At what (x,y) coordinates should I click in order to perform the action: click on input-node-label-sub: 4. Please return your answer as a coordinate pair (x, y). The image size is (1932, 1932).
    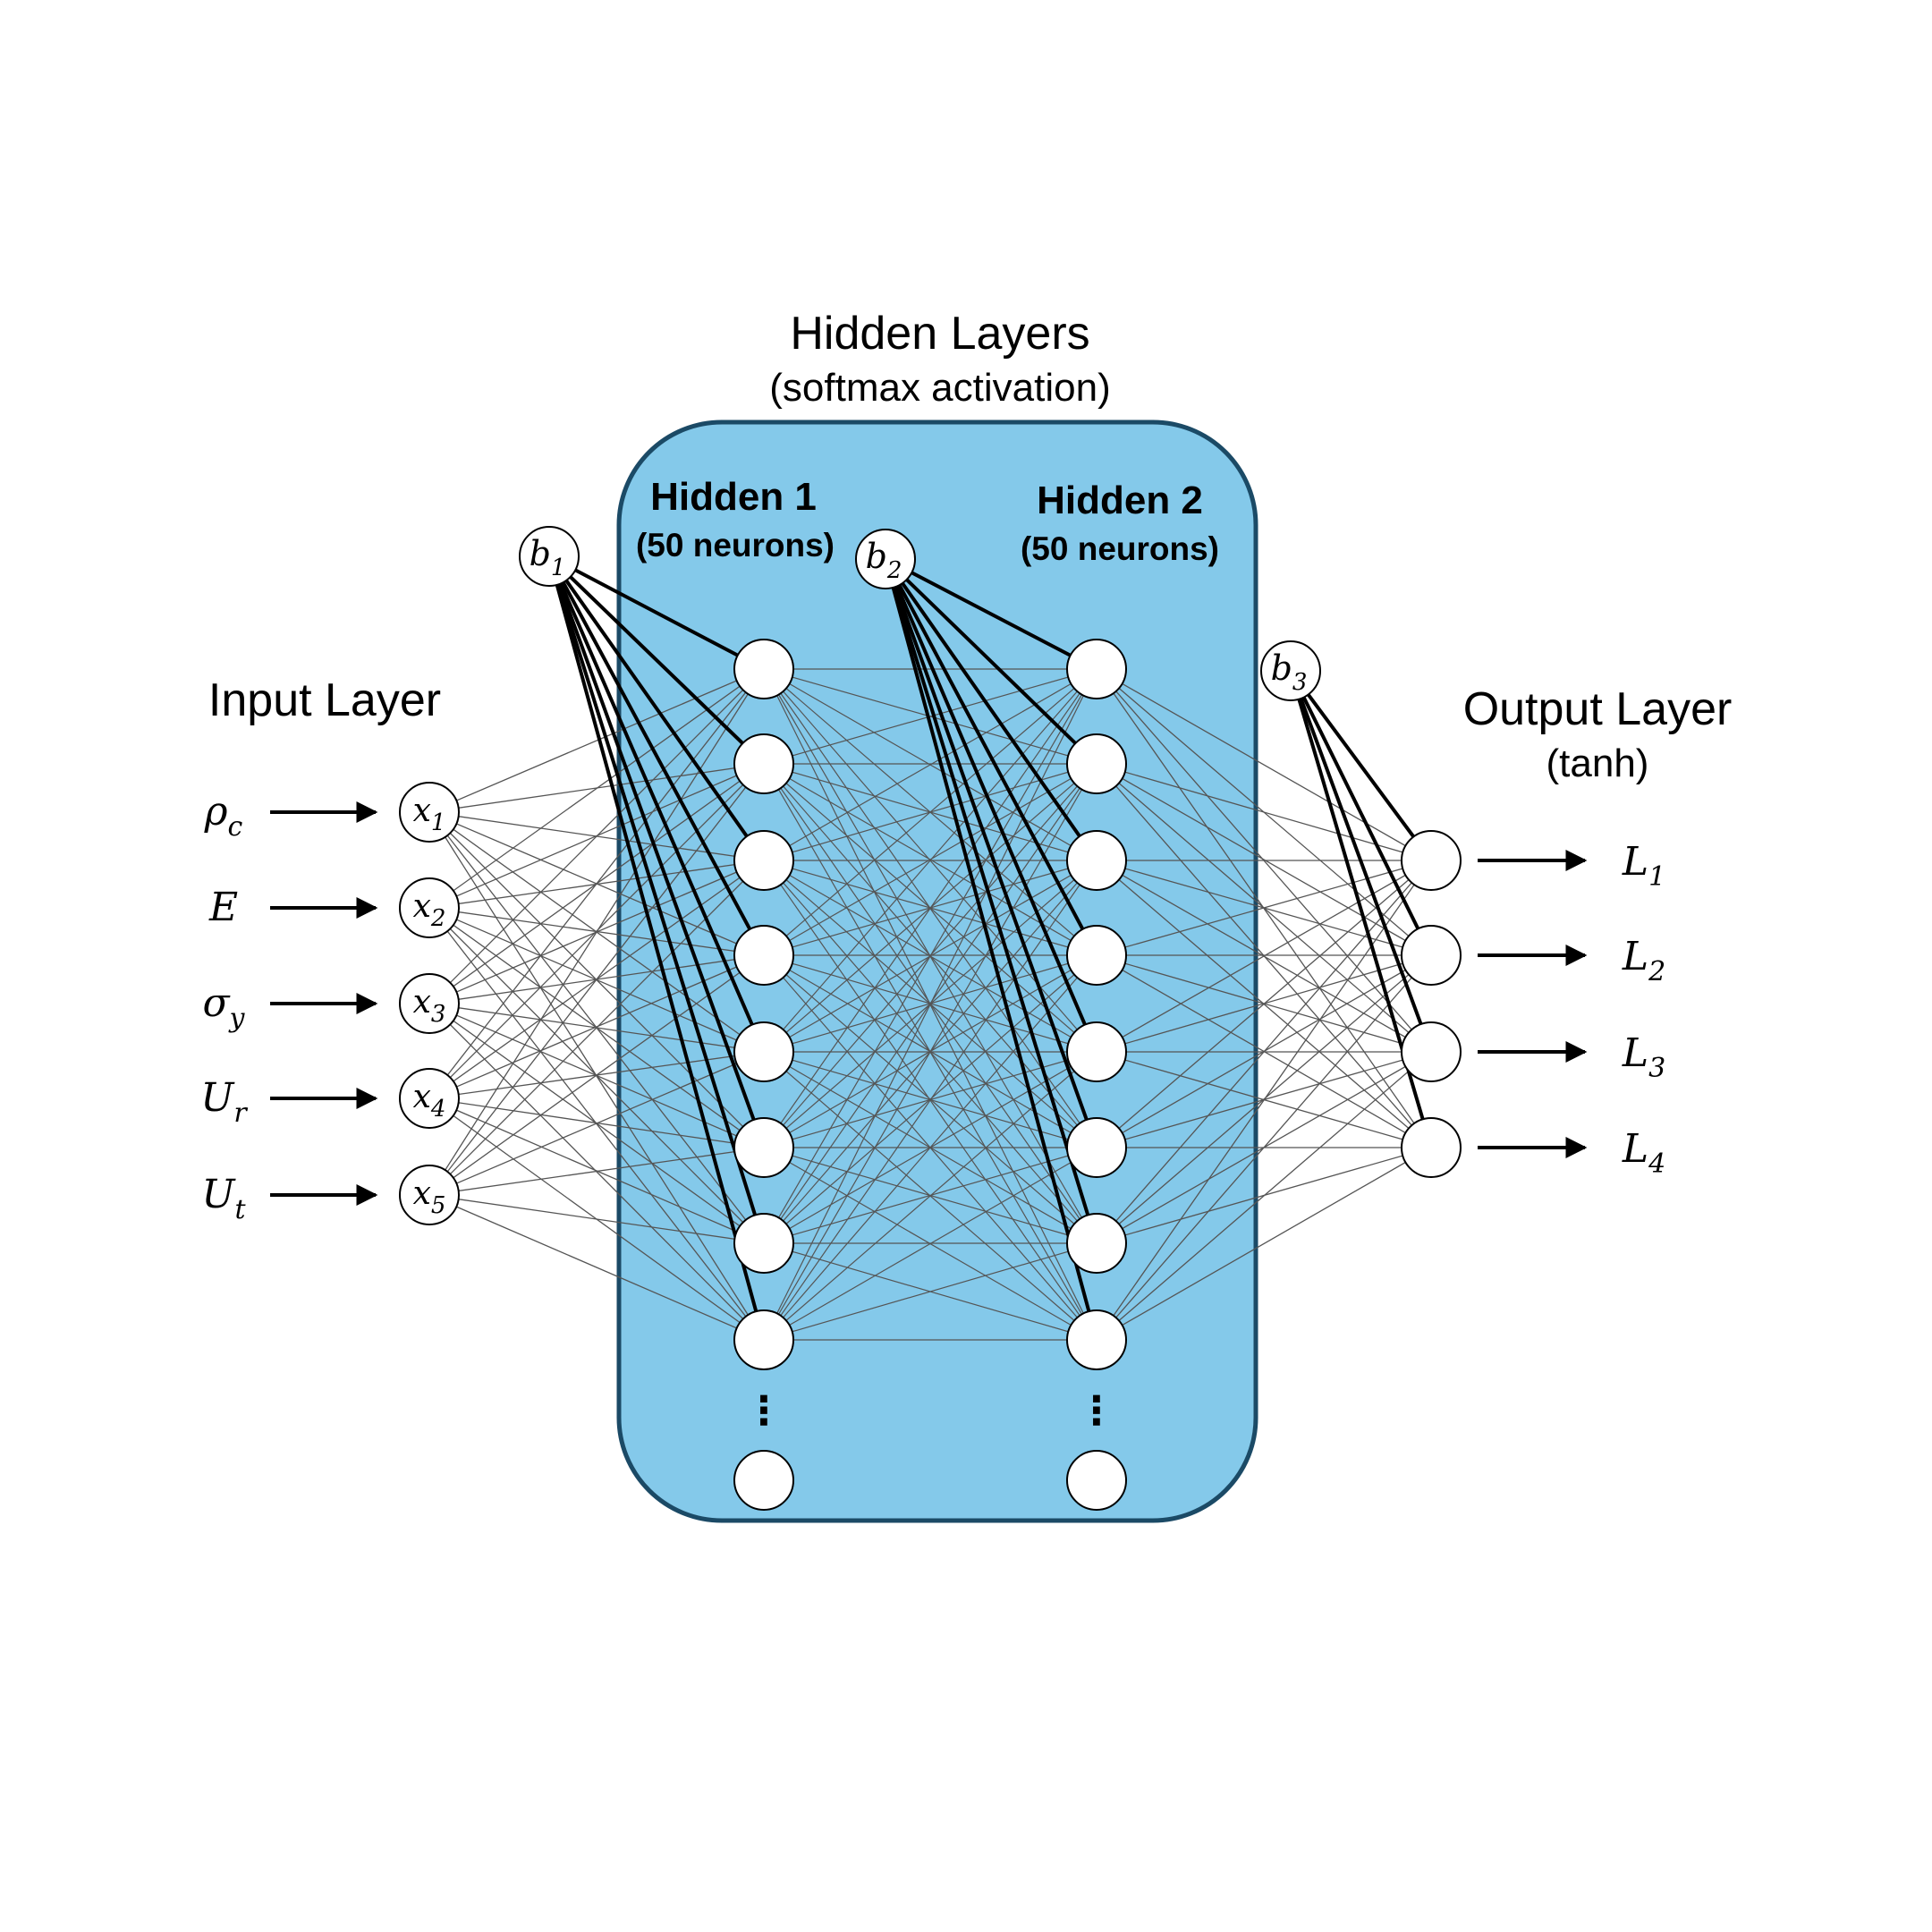
    Looking at the image, I should click on (438, 1109).